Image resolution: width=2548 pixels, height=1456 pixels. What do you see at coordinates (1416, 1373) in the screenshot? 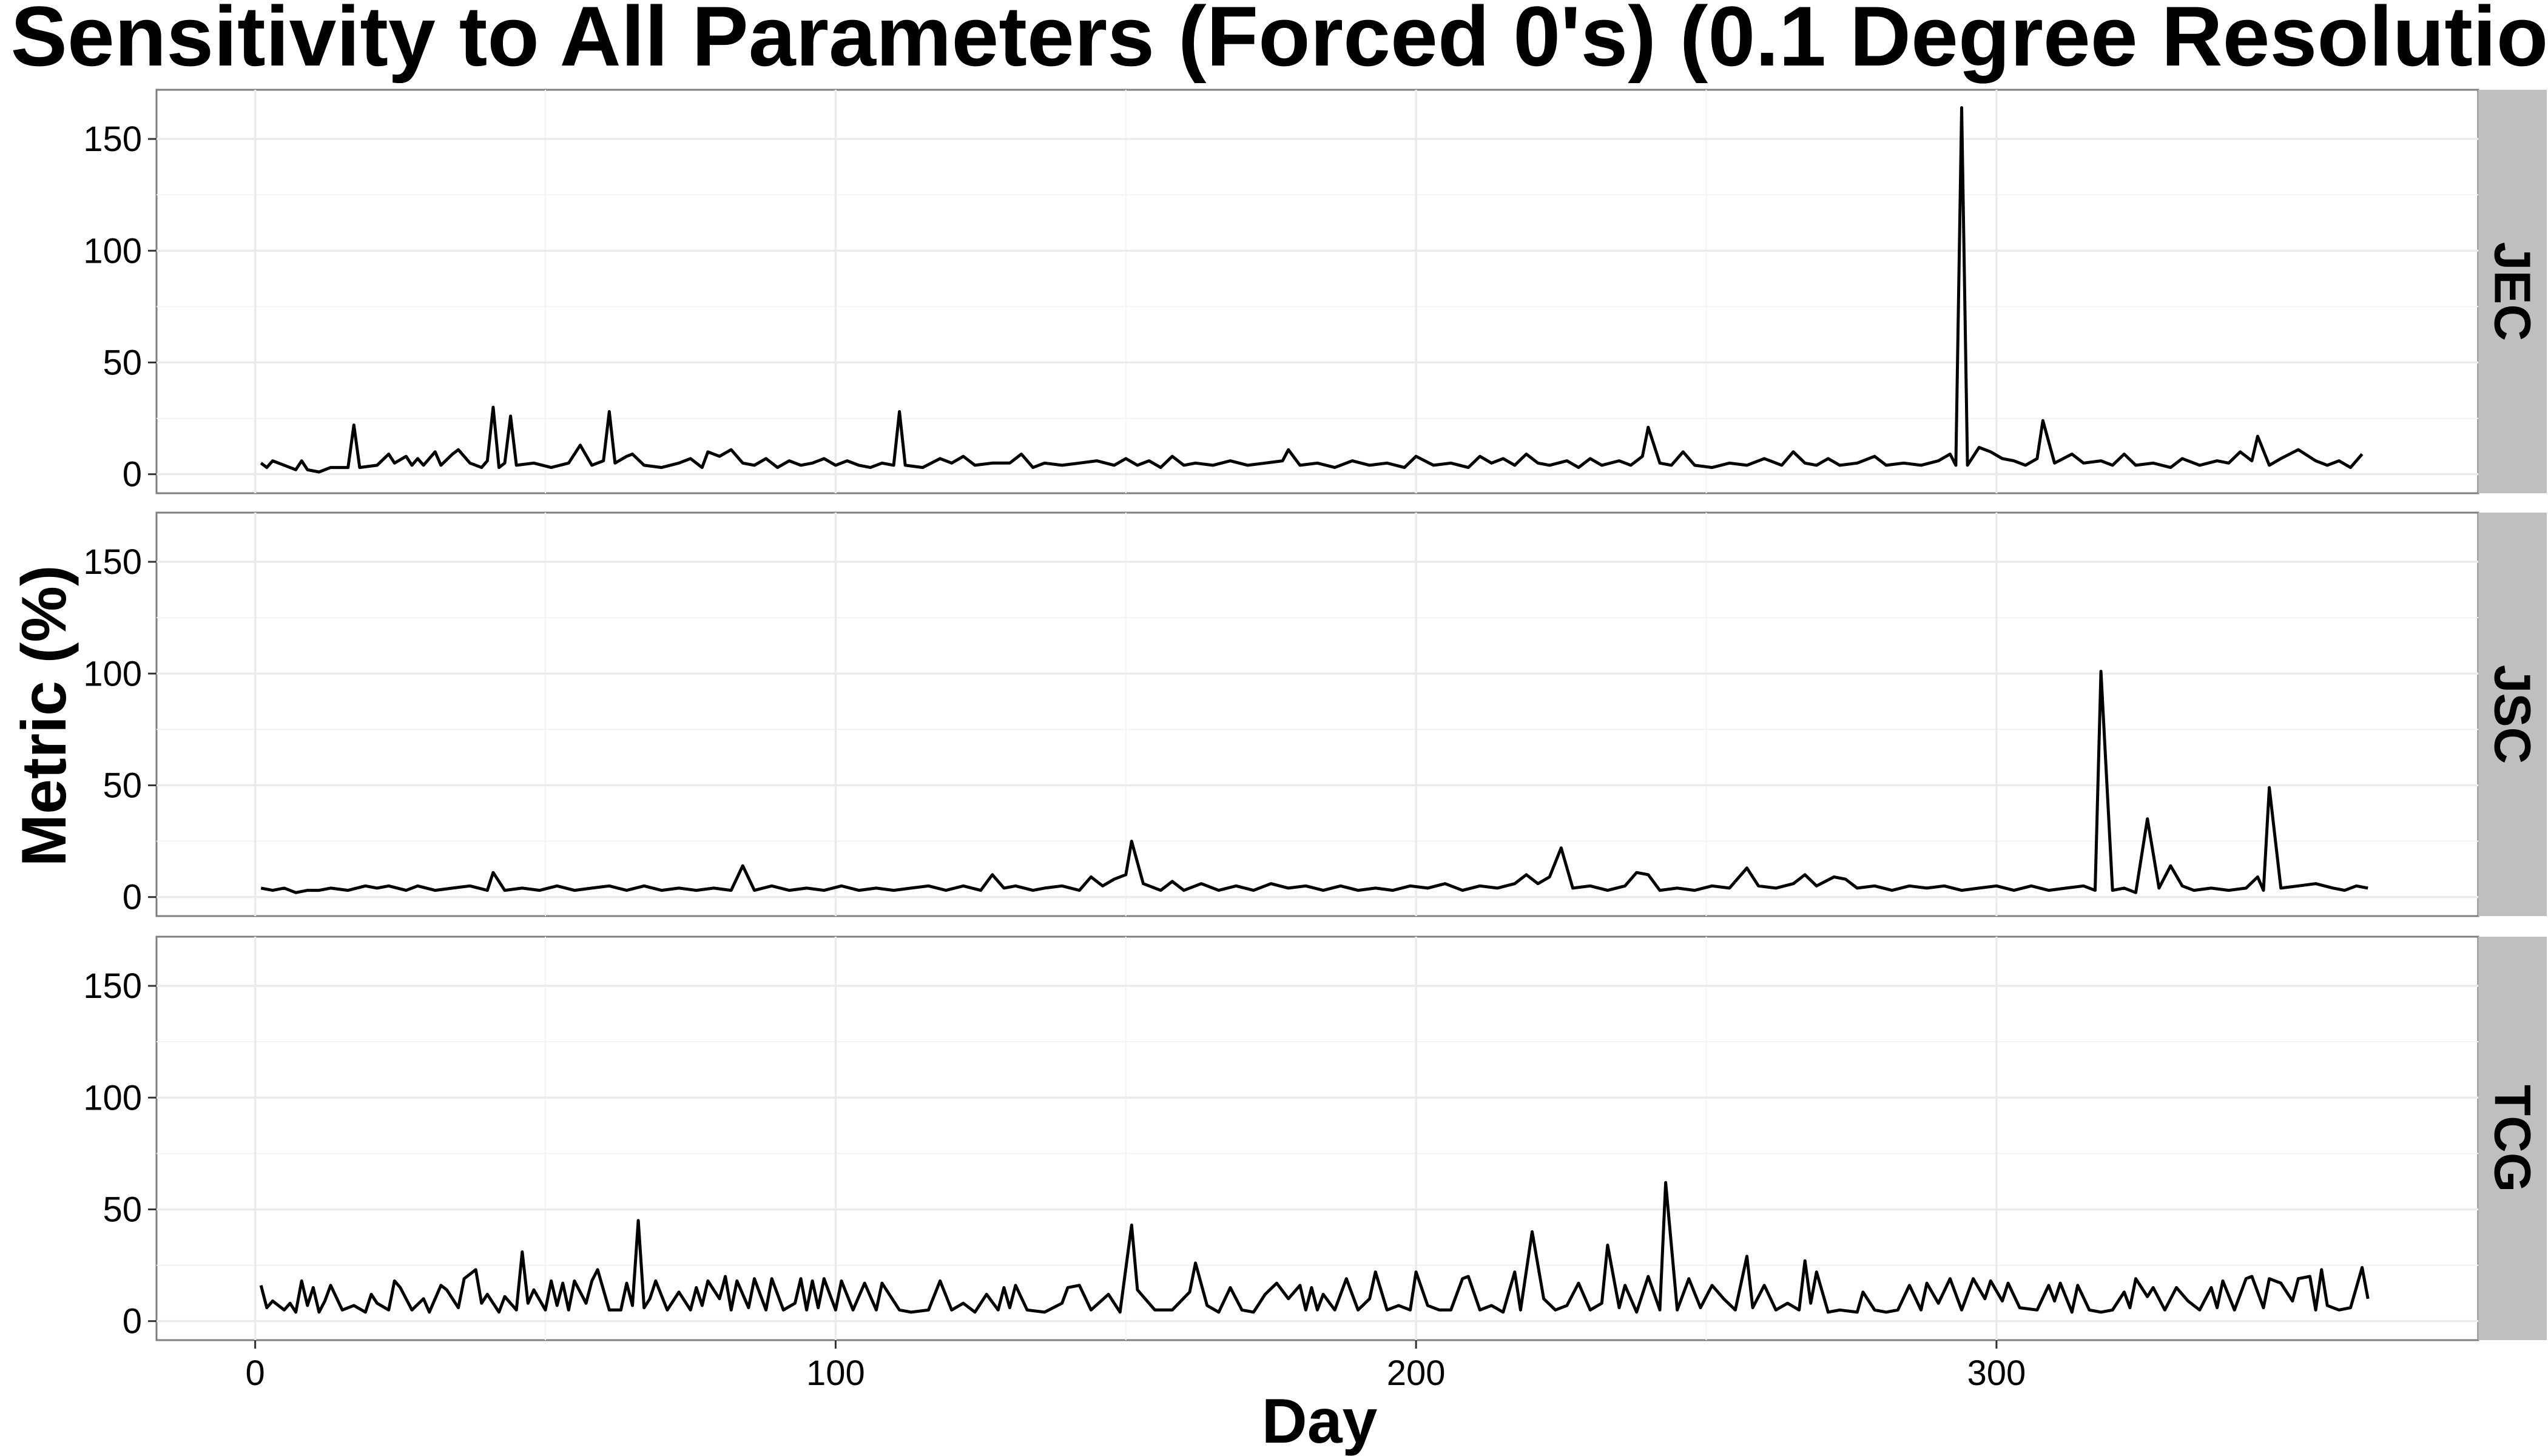
I see `x-tick-label: 200` at bounding box center [1416, 1373].